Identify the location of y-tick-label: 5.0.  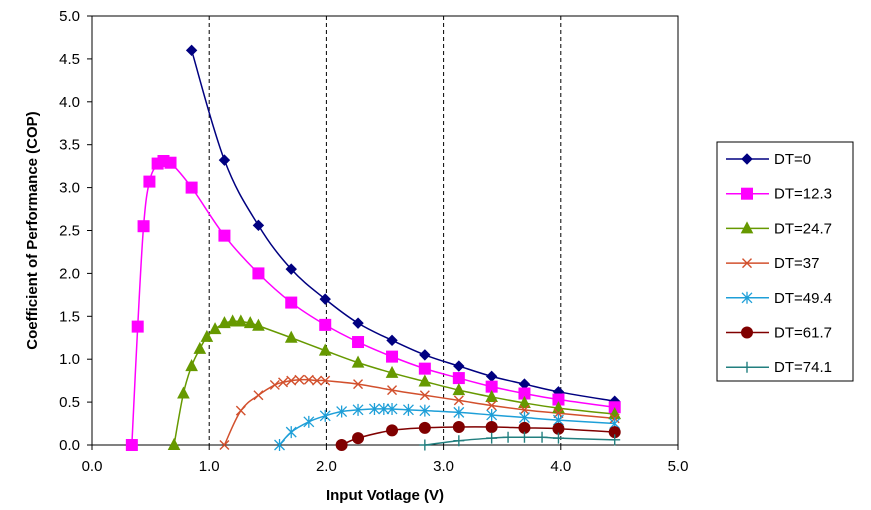
(69, 16).